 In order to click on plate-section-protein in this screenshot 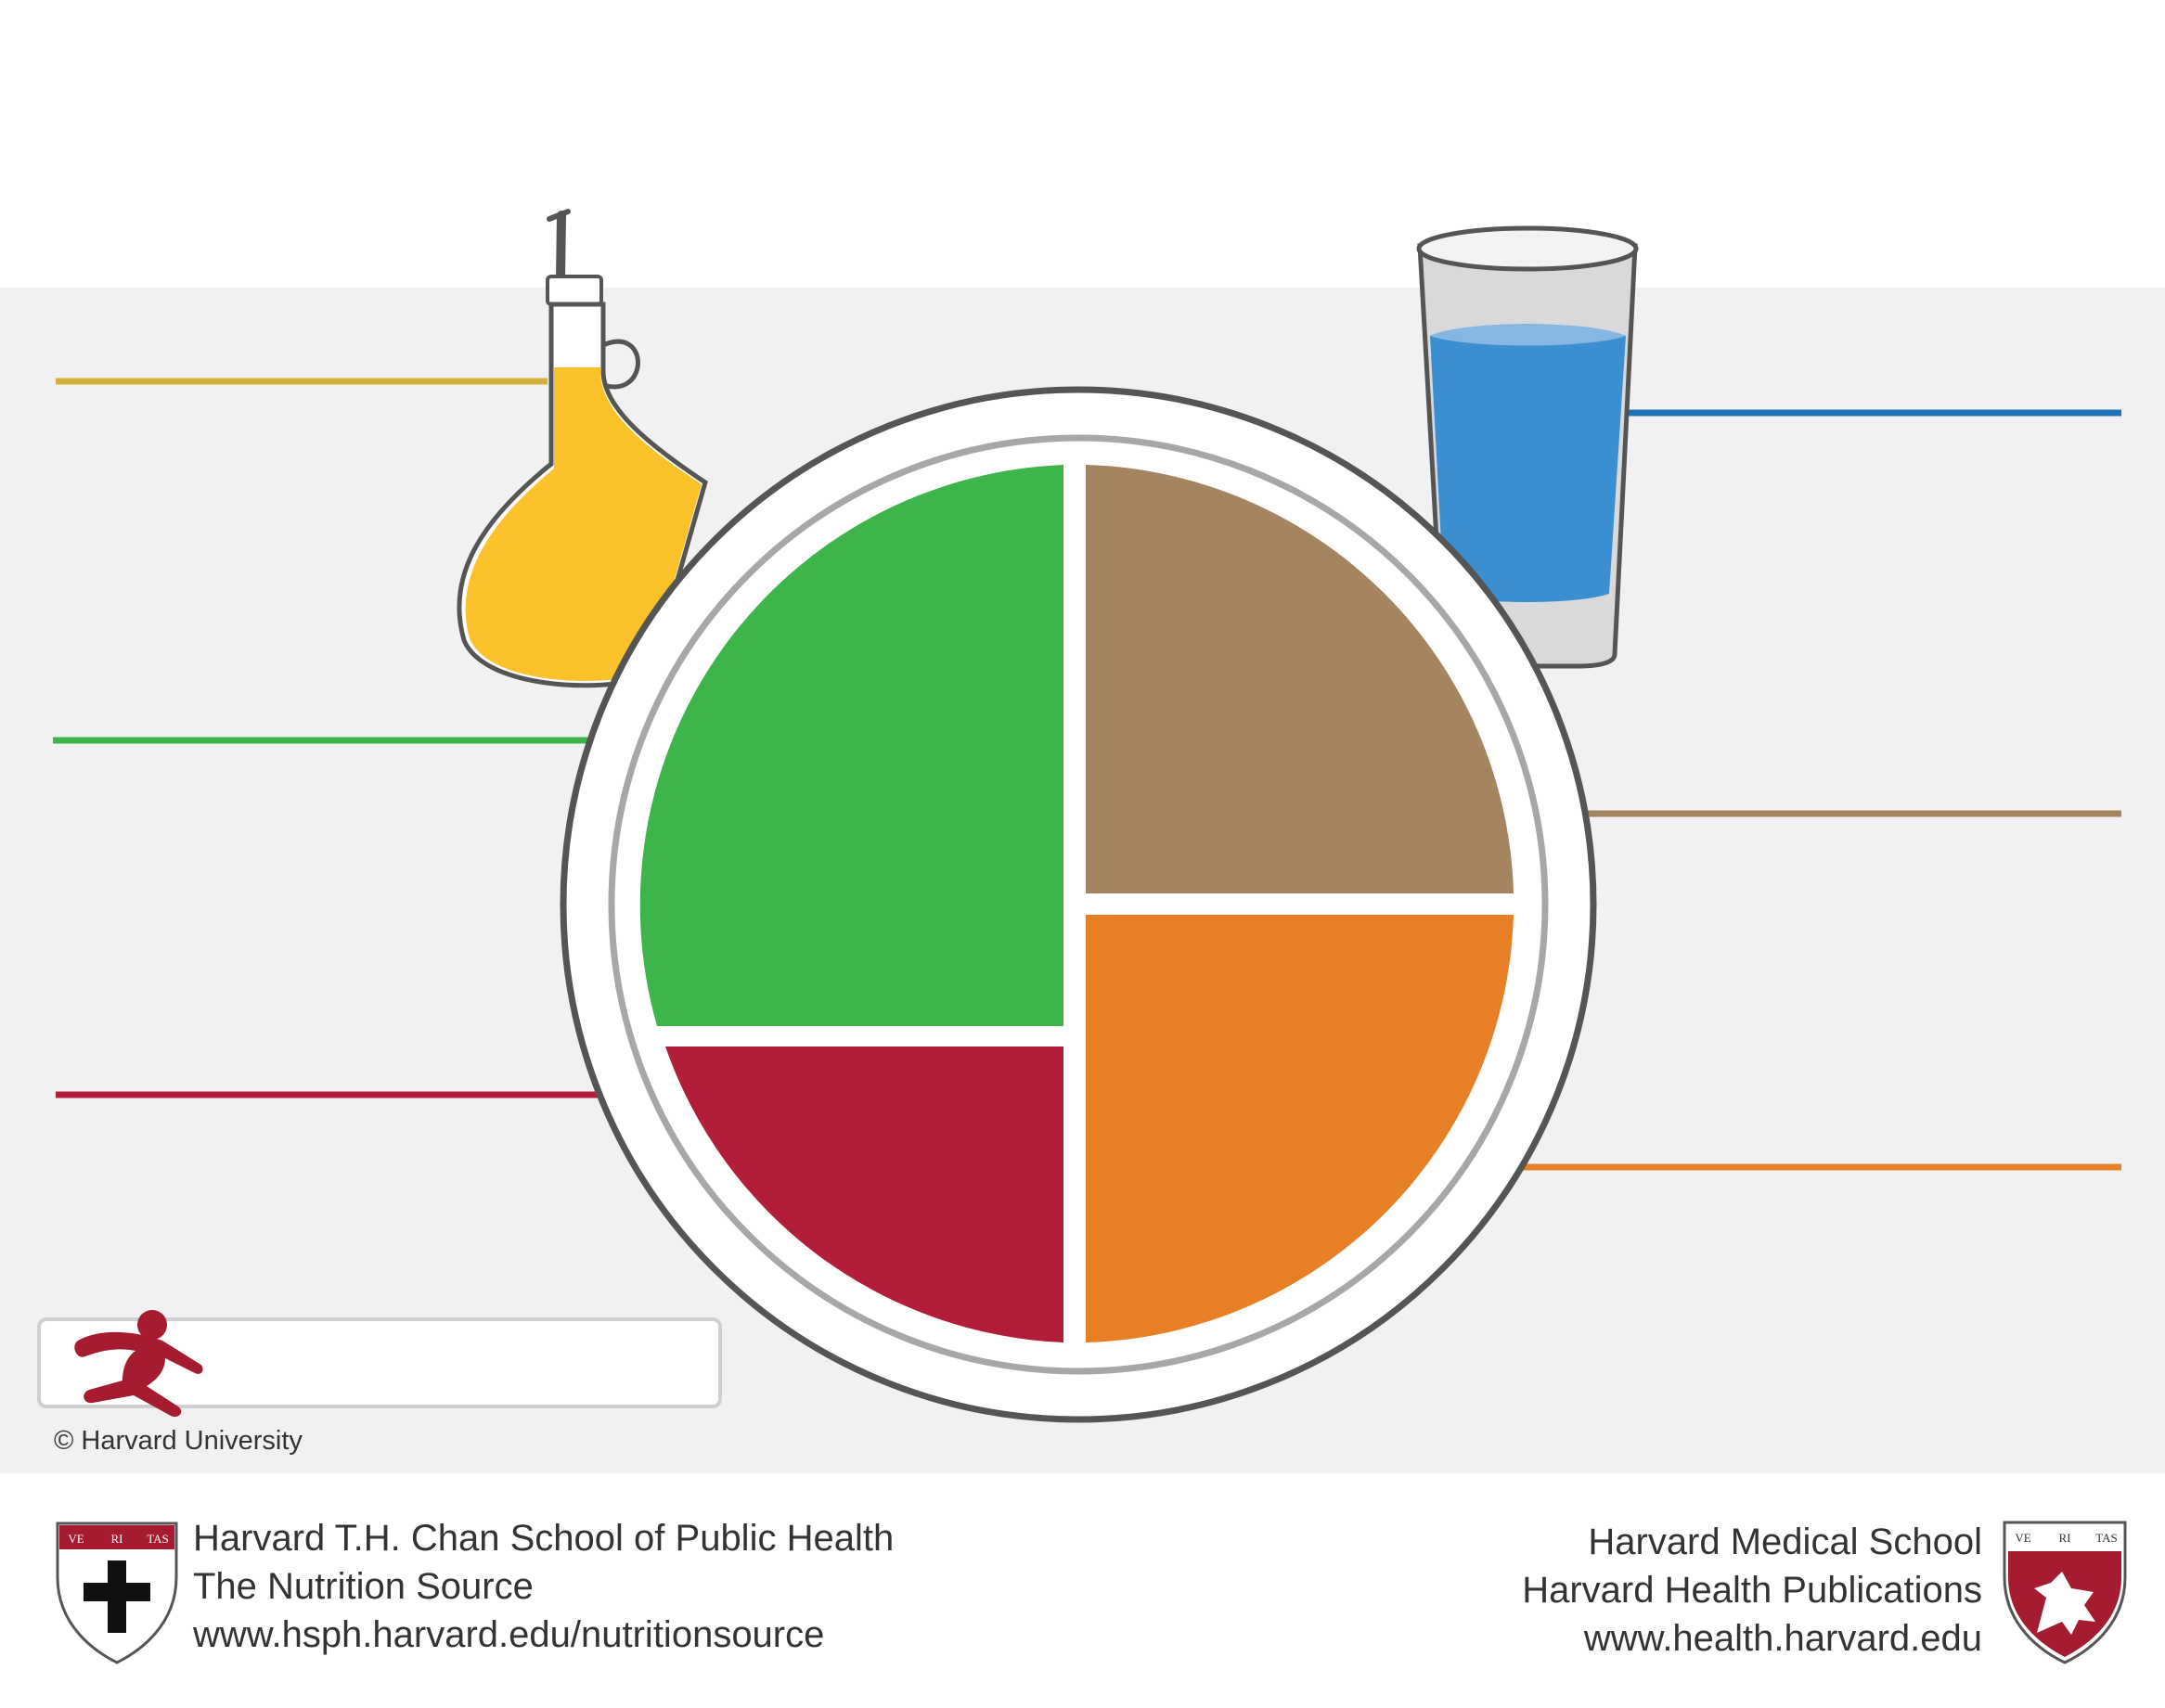, I will do `click(1300, 1128)`.